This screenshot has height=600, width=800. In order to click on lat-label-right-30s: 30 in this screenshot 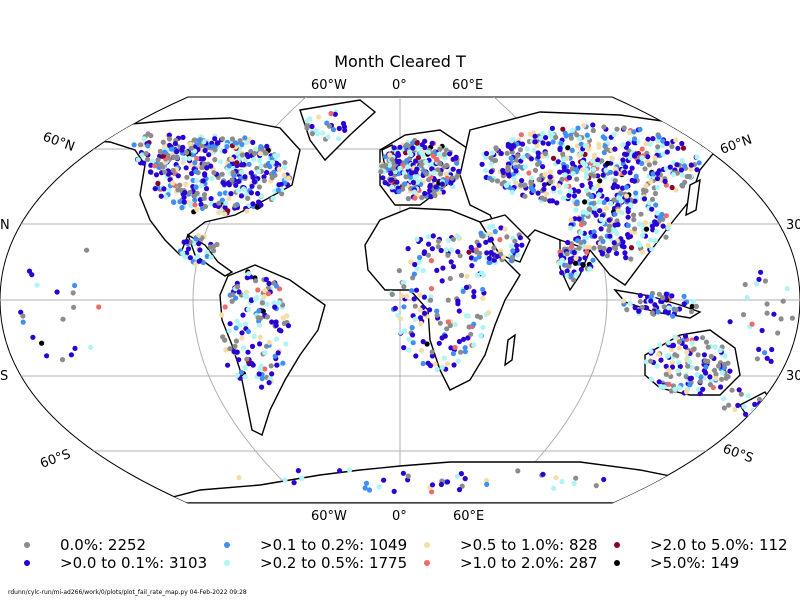, I will do `click(793, 376)`.